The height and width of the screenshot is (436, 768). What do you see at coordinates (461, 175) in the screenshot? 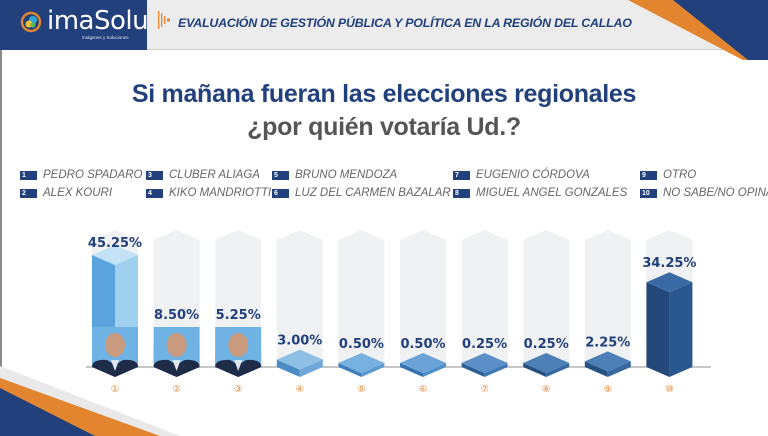
I see `legend-badge: 7` at bounding box center [461, 175].